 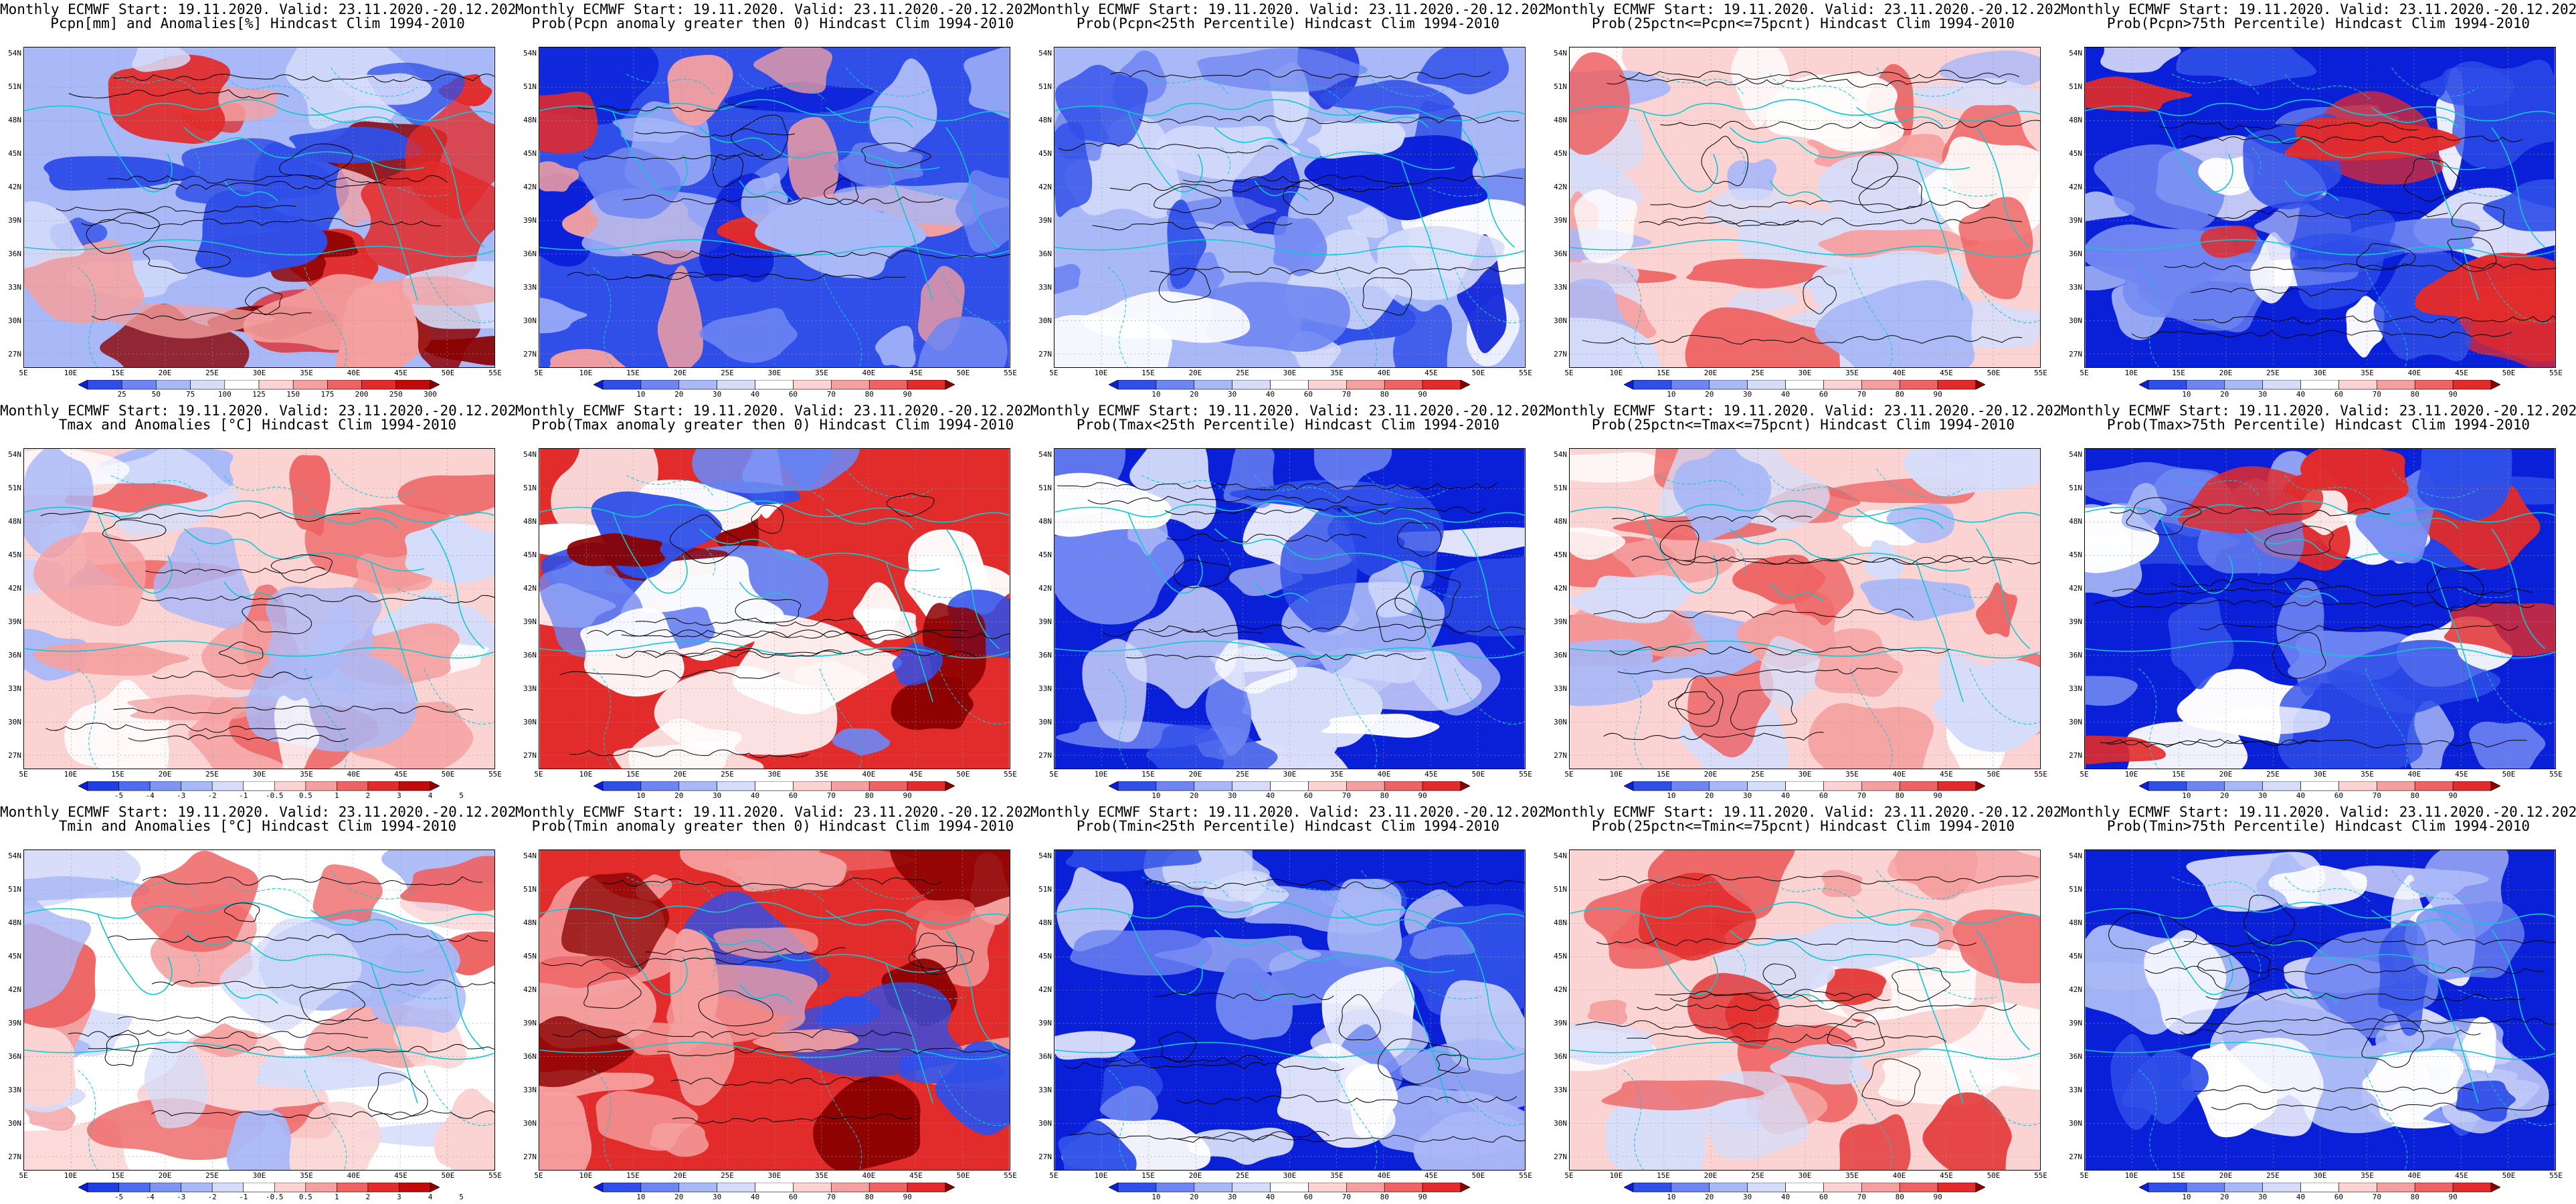 I want to click on color-bar-label: 5, so click(x=461, y=795).